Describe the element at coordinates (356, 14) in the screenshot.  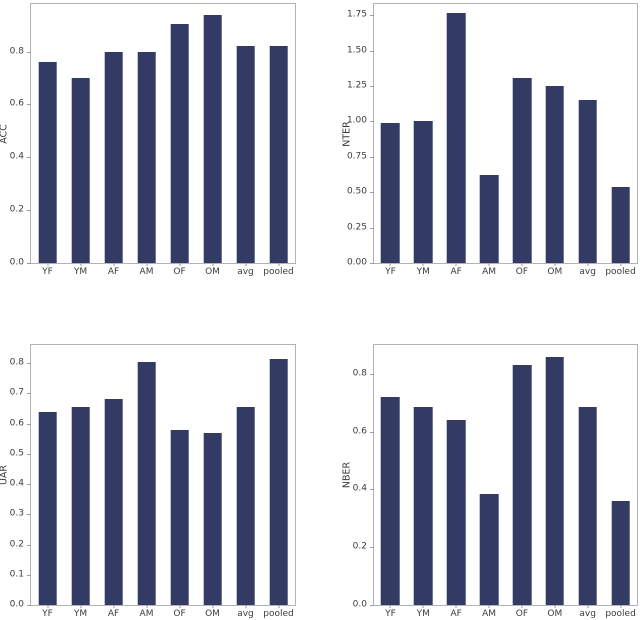
I see `y-tick-label: 1.75` at that location.